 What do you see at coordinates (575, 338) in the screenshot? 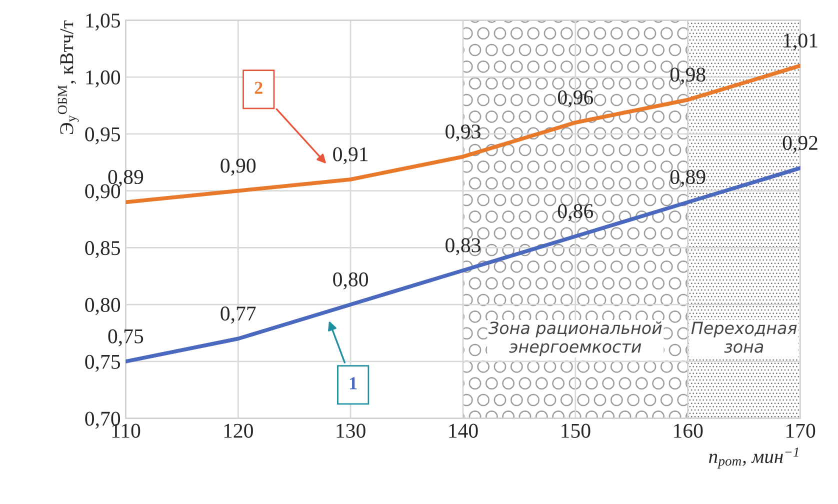
I see `band-label: Зона рациональной энергоемкости` at bounding box center [575, 338].